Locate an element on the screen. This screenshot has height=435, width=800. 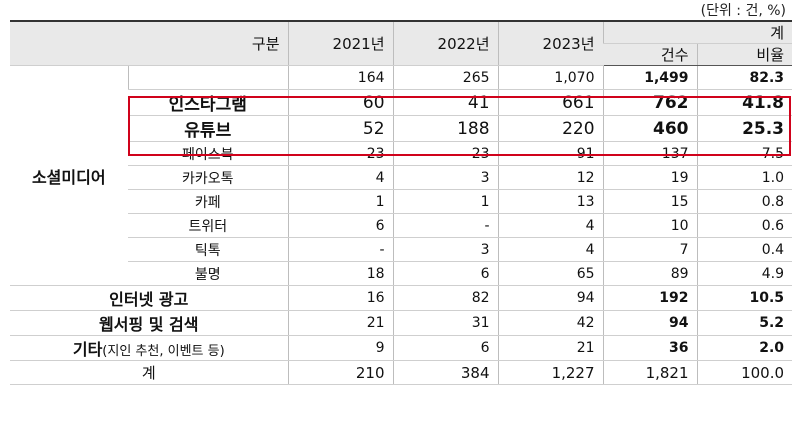
header-total-group: 계 is located at coordinates (697, 32).